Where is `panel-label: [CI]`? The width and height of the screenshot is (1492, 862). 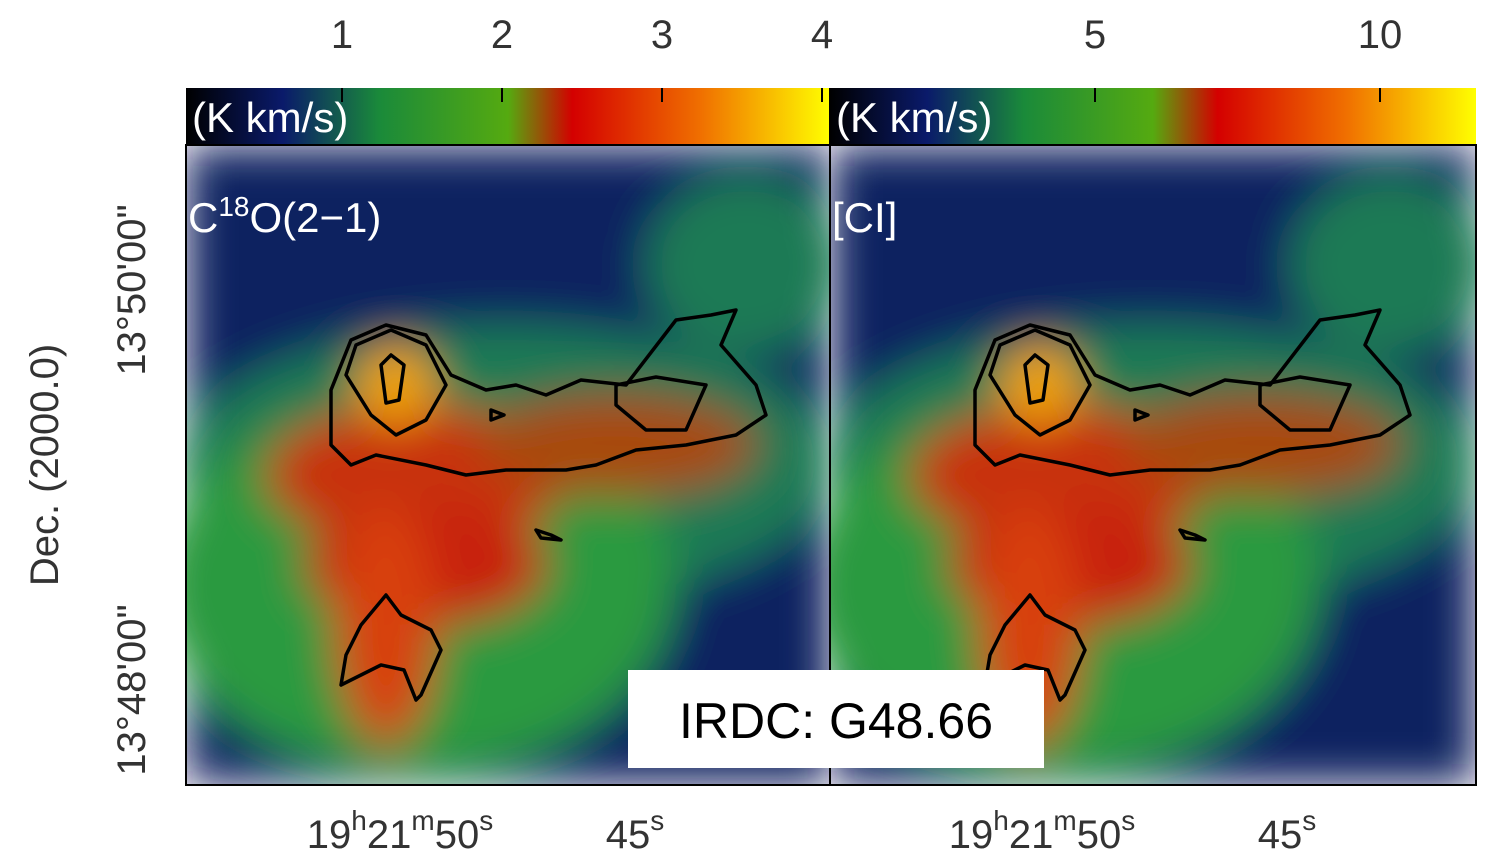
panel-label: [CI] is located at coordinates (864, 217).